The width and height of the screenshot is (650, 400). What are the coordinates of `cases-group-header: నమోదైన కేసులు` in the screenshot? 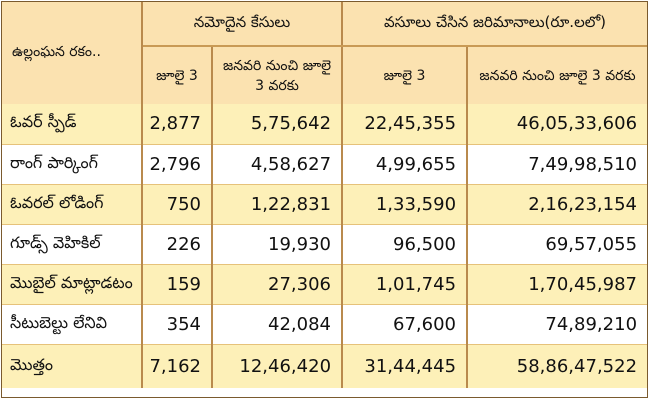 It's located at (243, 24).